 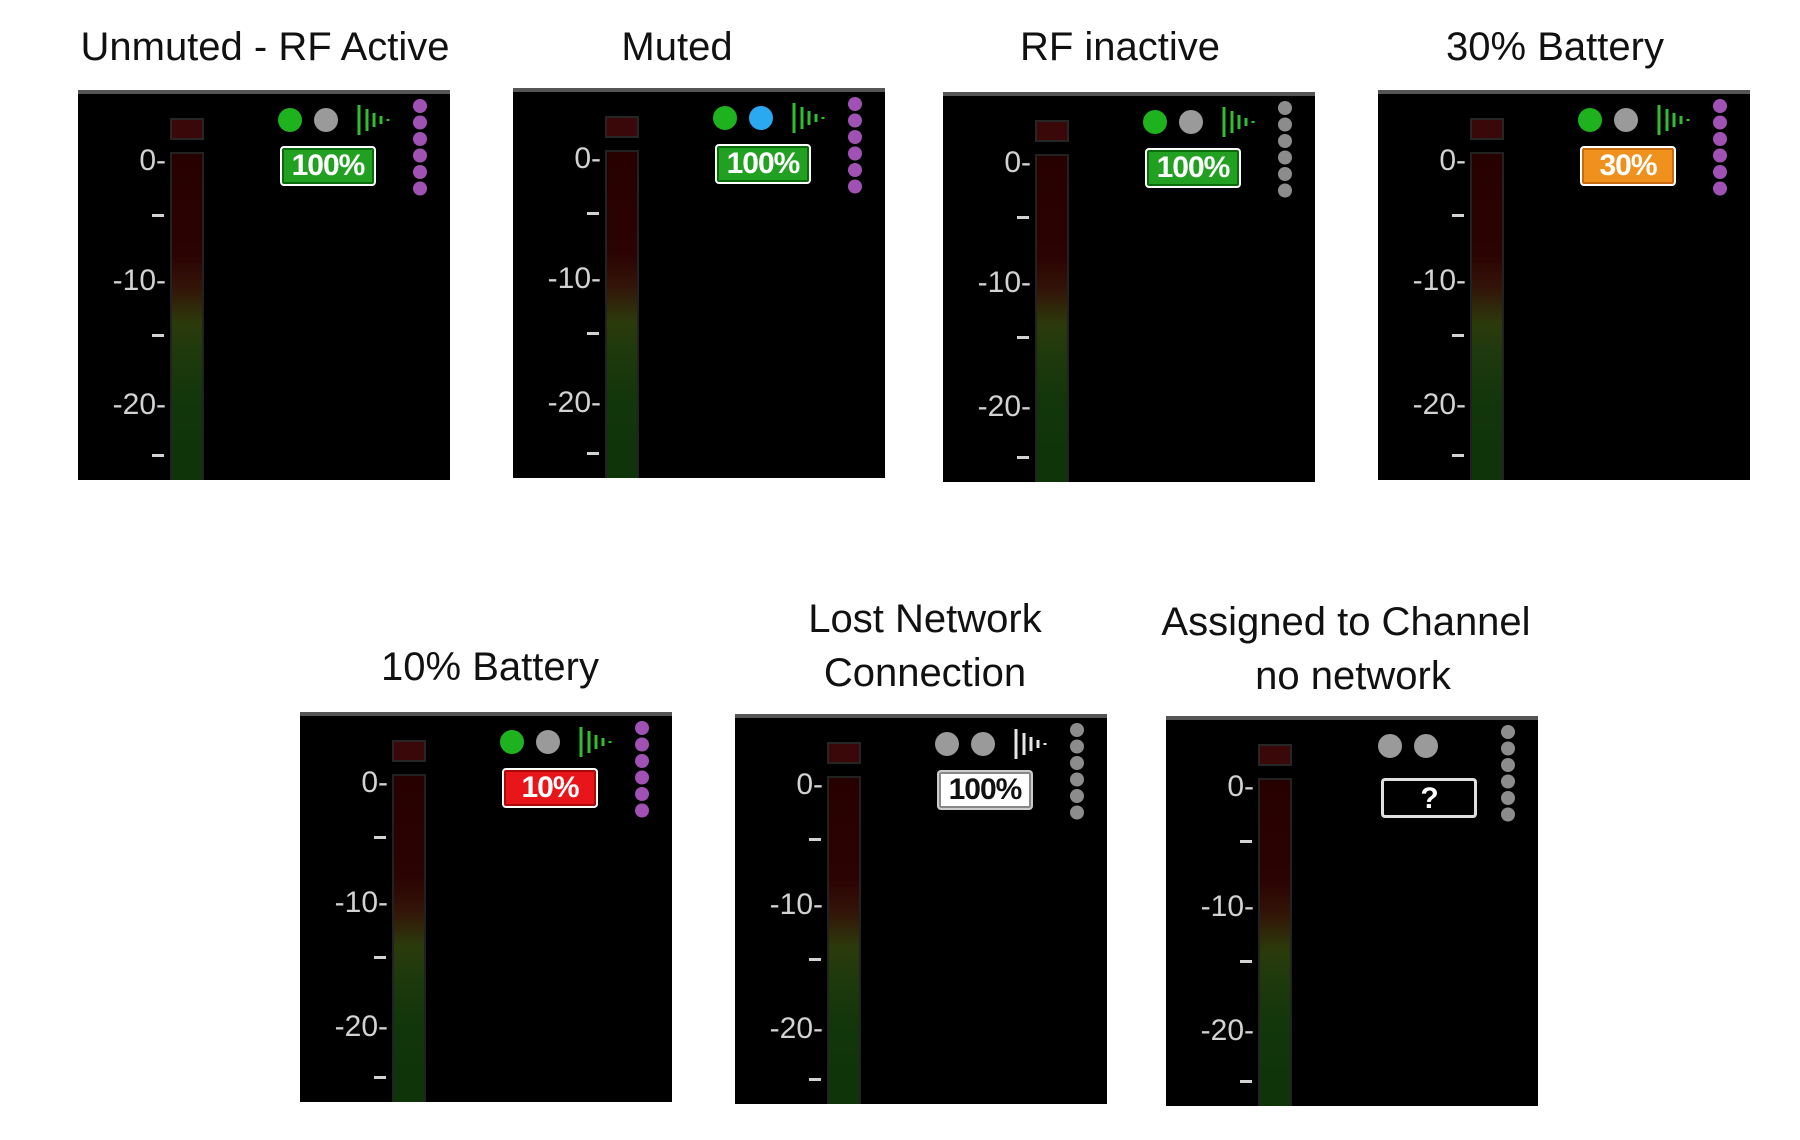 I want to click on channel-strip-lost-network: 0- -10- -20- 100%, so click(x=921, y=909).